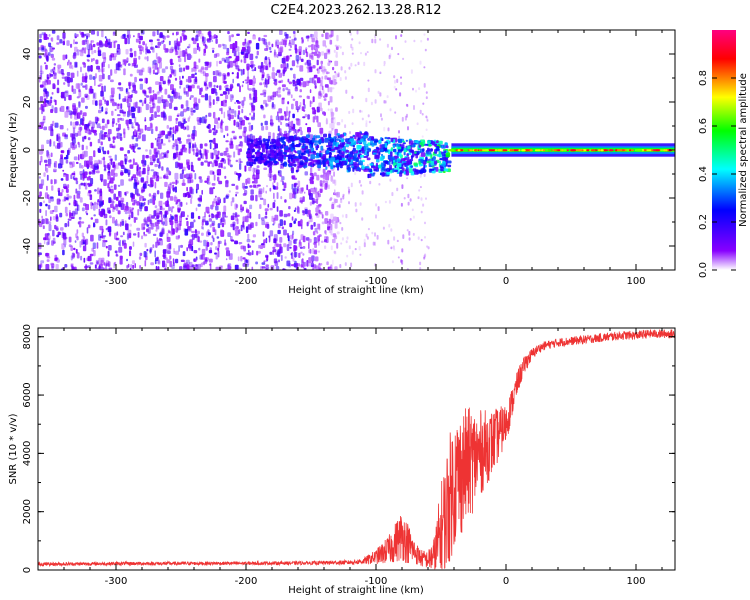 The width and height of the screenshot is (750, 600). Describe the element at coordinates (27, 453) in the screenshot. I see `snr-ytick-label: 4000` at that location.